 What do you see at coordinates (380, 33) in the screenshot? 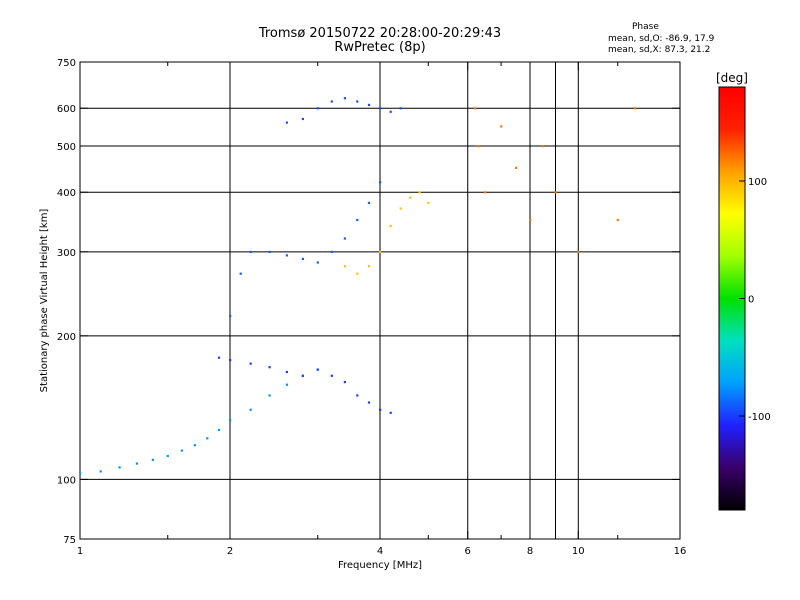
I see `chart-title: Tromsø 20150722 20:28:00-20:29:43` at bounding box center [380, 33].